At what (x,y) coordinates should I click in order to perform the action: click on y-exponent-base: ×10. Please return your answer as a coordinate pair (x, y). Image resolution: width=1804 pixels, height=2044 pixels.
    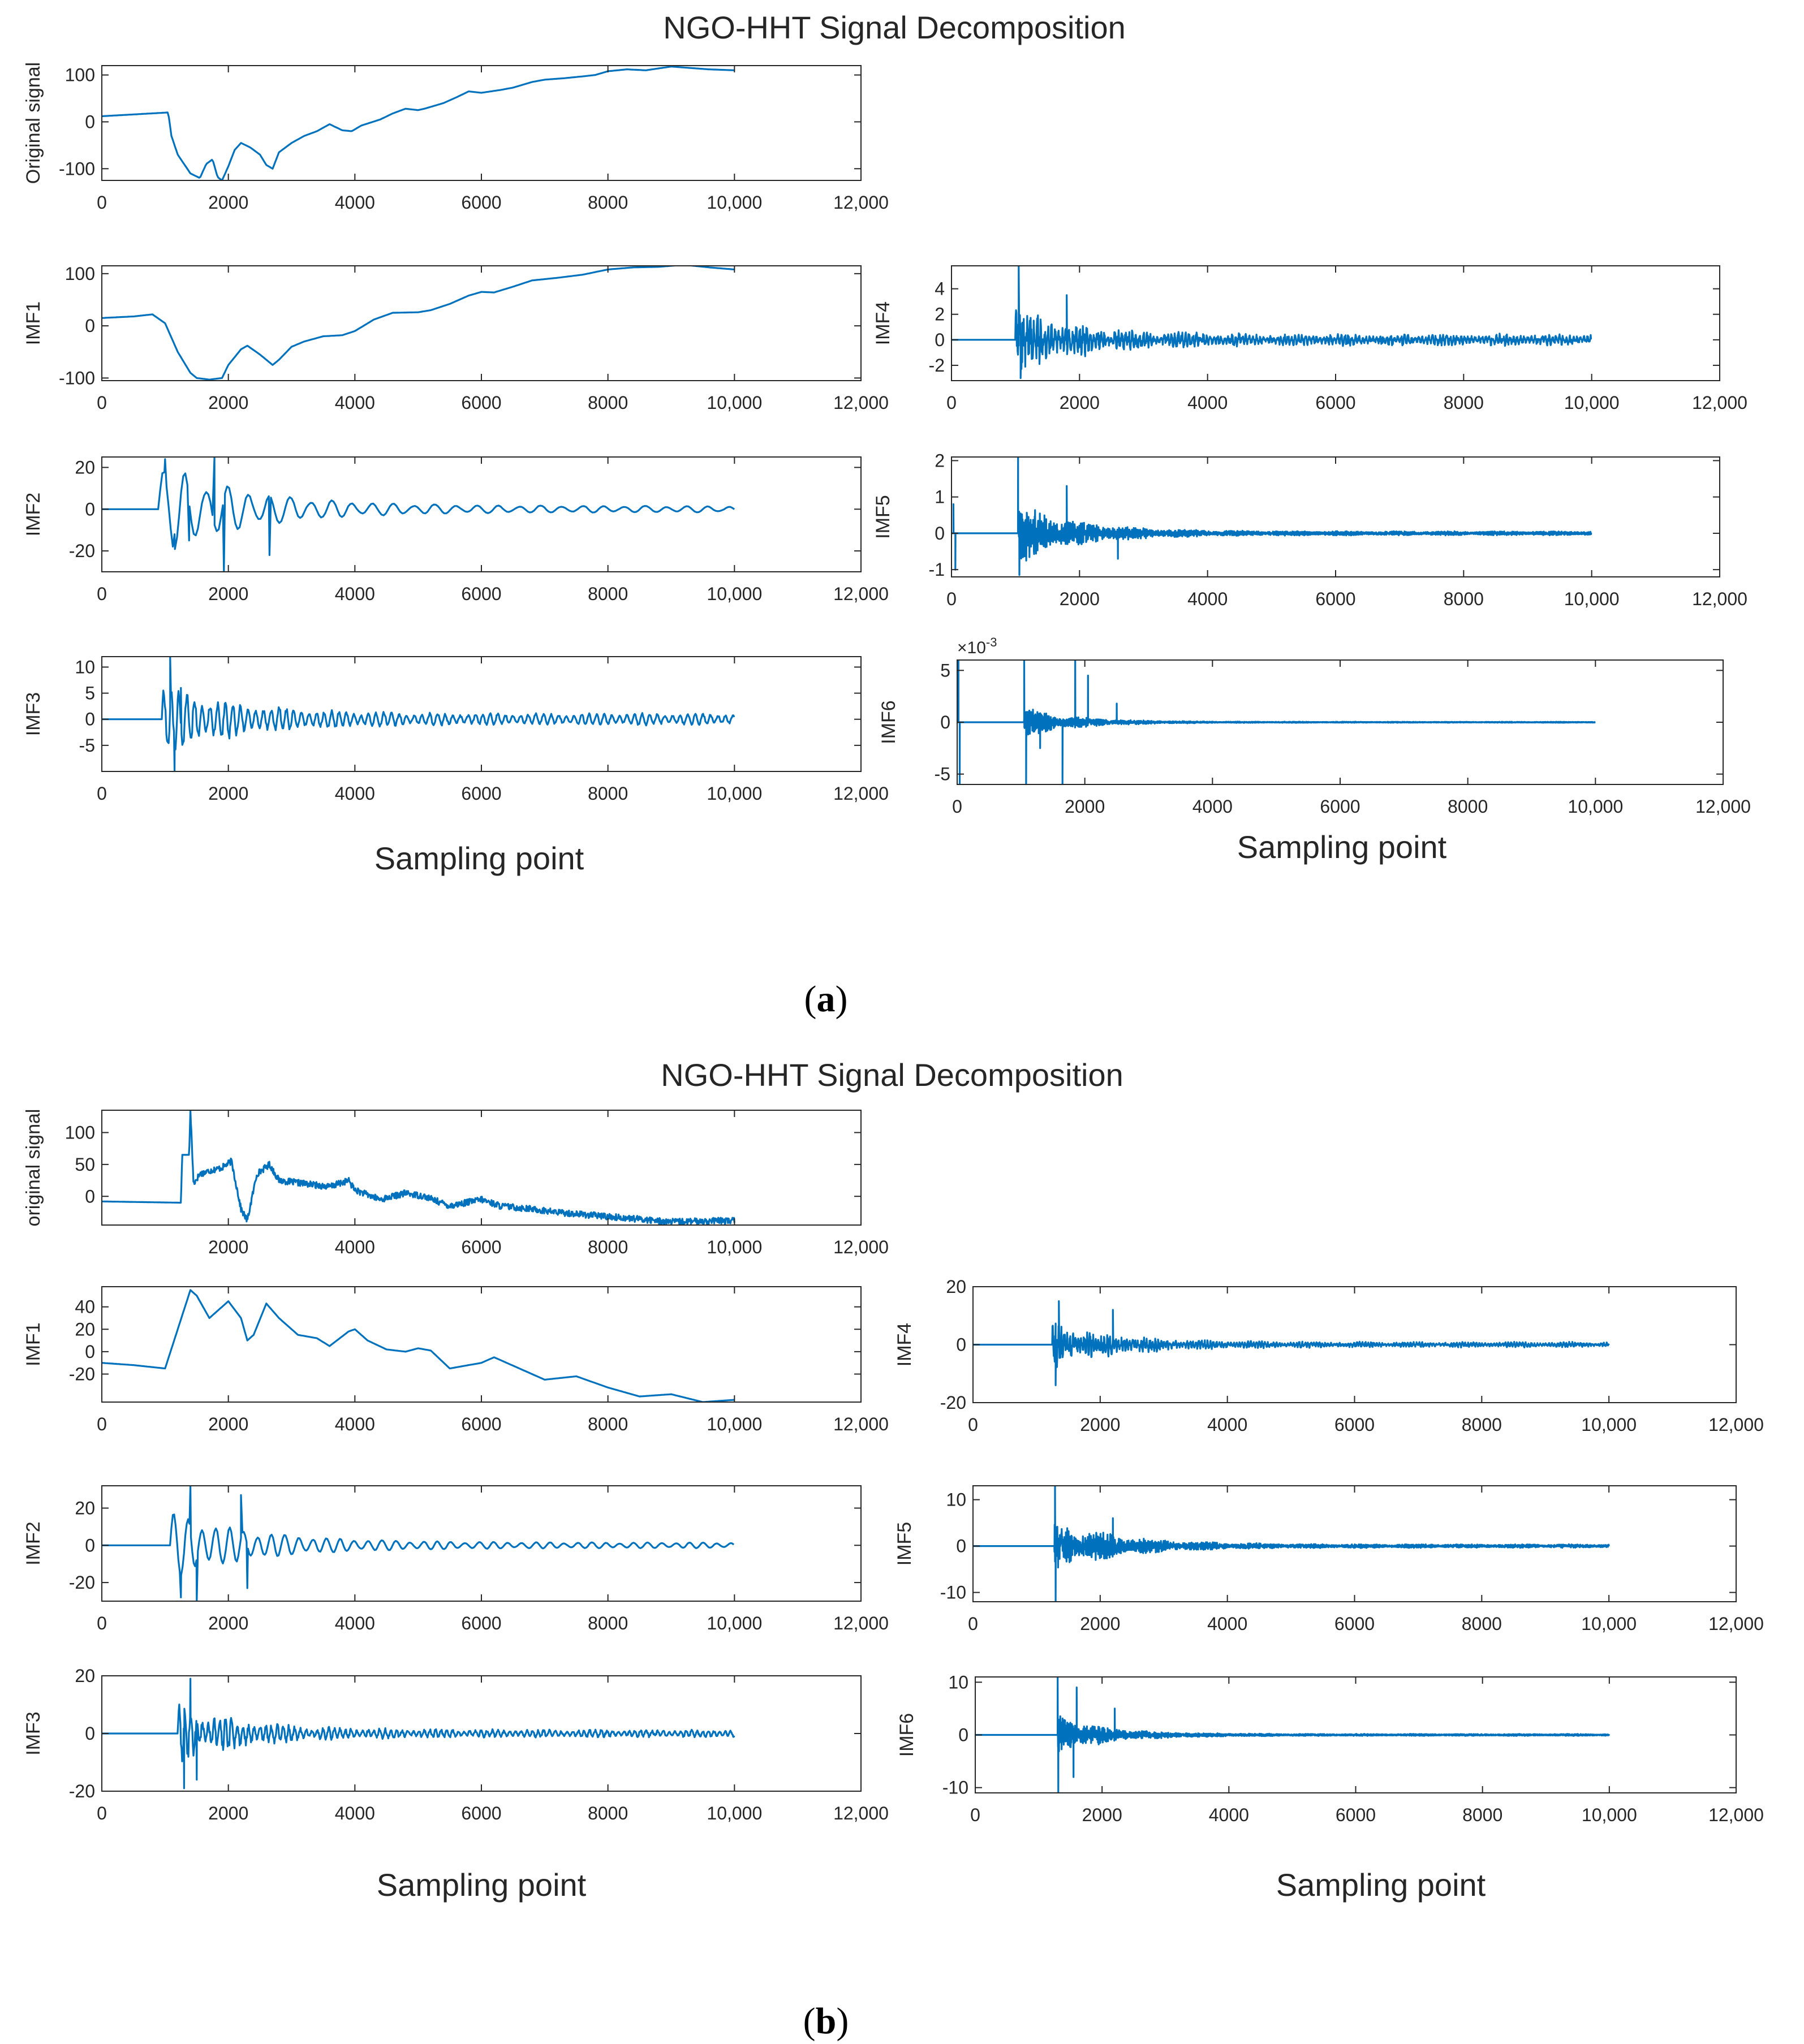
    Looking at the image, I should click on (971, 648).